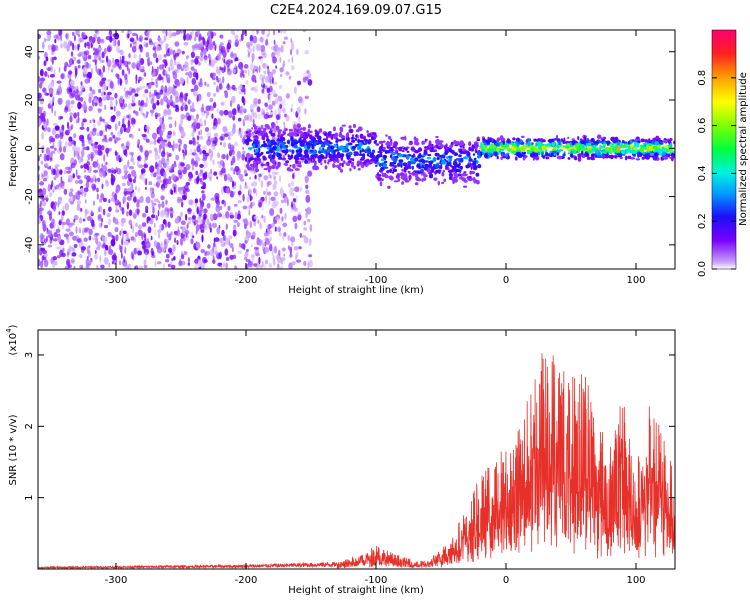 This screenshot has width=750, height=600. I want to click on x-tick-label: 0, so click(506, 280).